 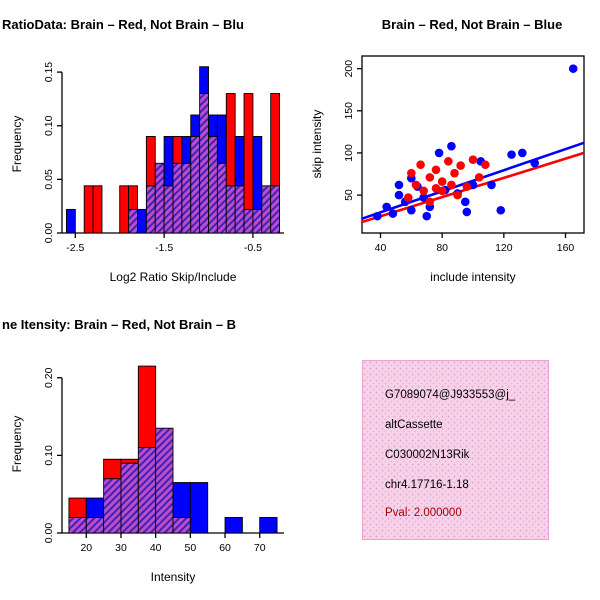 I want to click on x-tick-label: 20, so click(x=86, y=548).